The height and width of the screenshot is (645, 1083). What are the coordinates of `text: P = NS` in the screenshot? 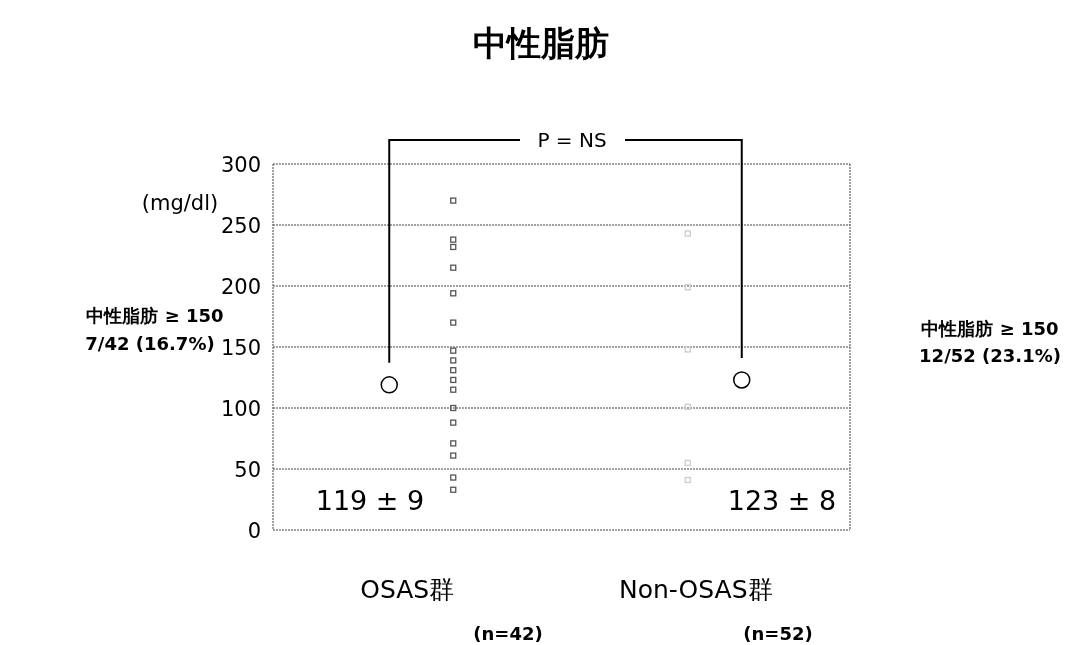 It's located at (572, 140).